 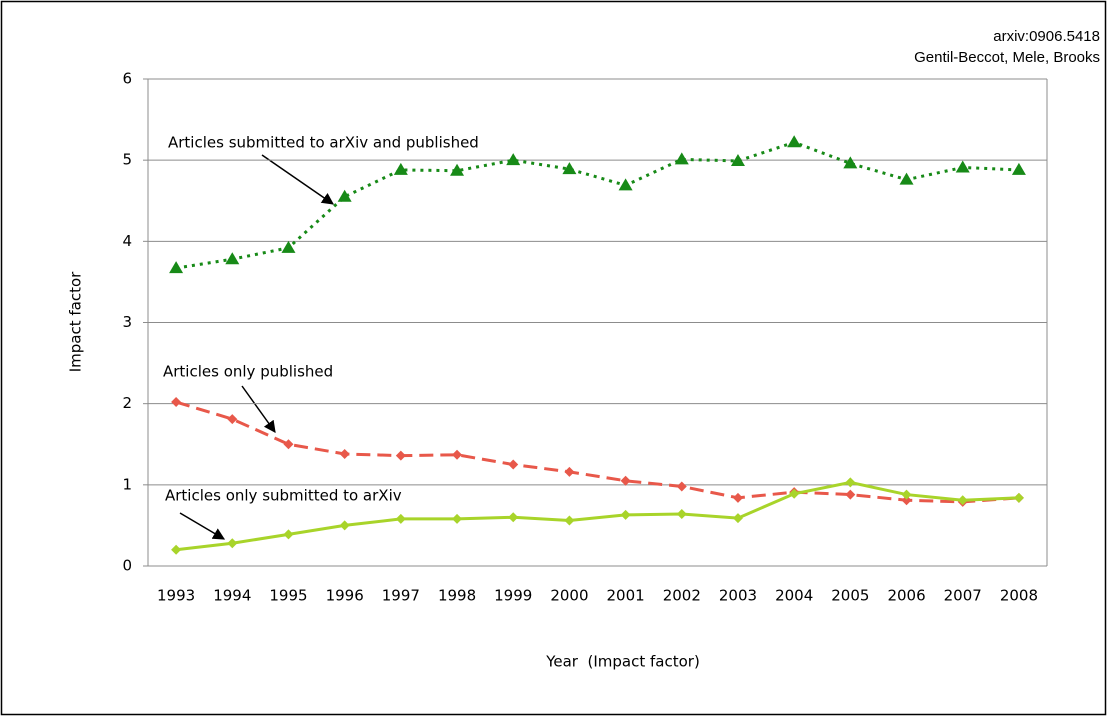 What do you see at coordinates (626, 596) in the screenshot?
I see `x-tick-label: 2001` at bounding box center [626, 596].